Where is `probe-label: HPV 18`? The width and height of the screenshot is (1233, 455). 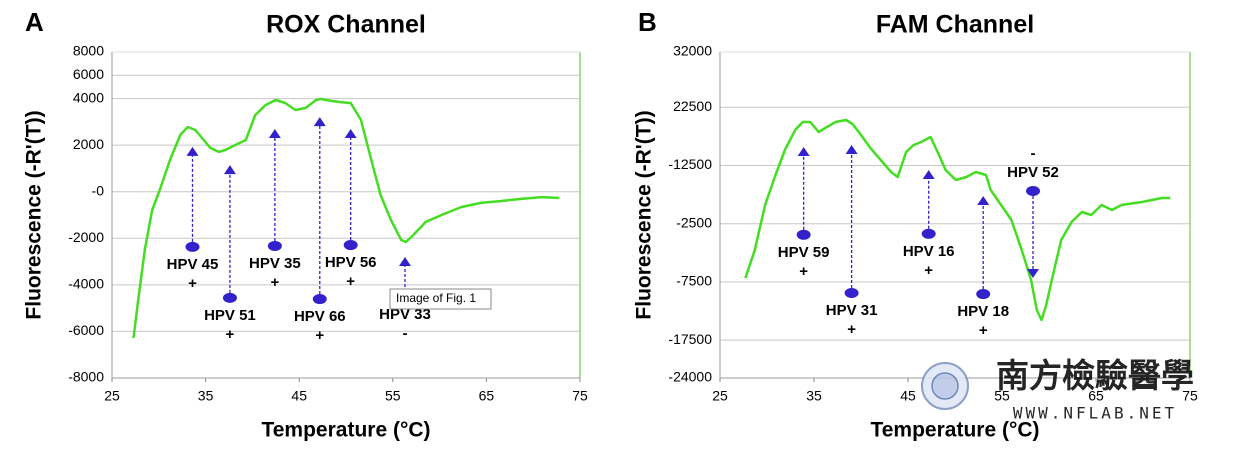 probe-label: HPV 18 is located at coordinates (983, 311).